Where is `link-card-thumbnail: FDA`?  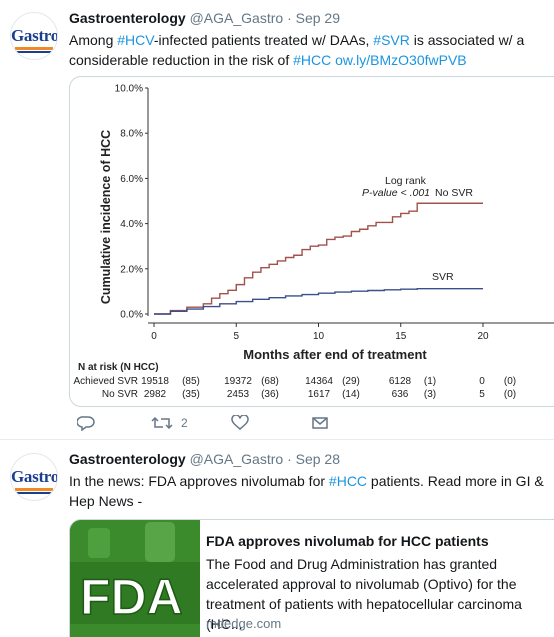
link-card-thumbnail: FDA is located at coordinates (135, 578).